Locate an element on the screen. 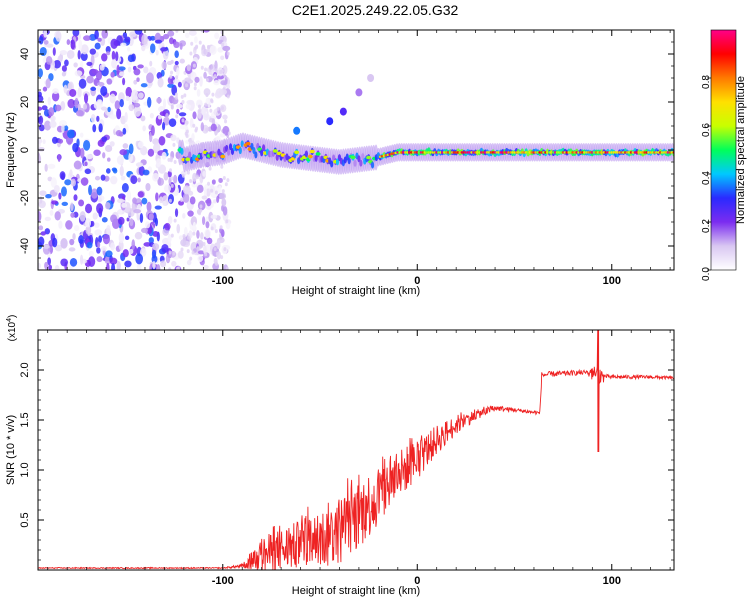 Image resolution: width=750 pixels, height=600 pixels. spectrogram-ytick-label: -40 is located at coordinates (25, 246).